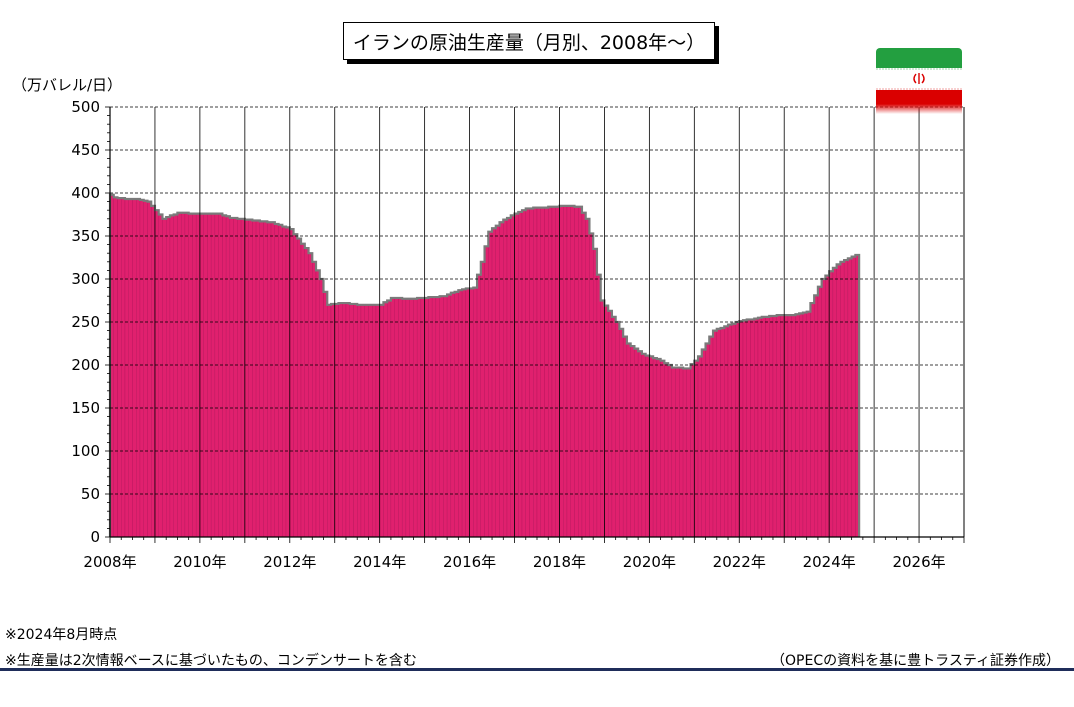  What do you see at coordinates (85, 236) in the screenshot?
I see `y-tick-label: 350` at bounding box center [85, 236].